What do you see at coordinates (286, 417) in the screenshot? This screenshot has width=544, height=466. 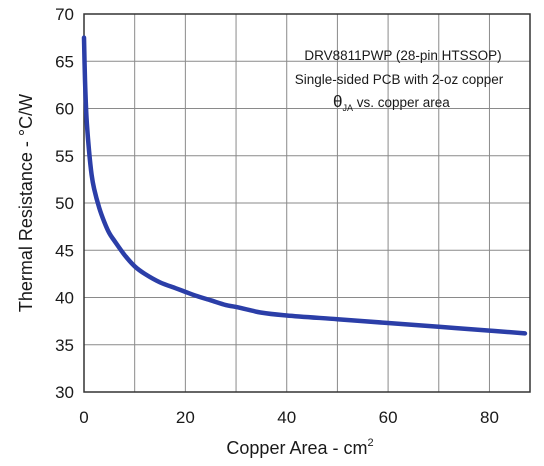 I see `x-tick-label-40: 40` at bounding box center [286, 417].